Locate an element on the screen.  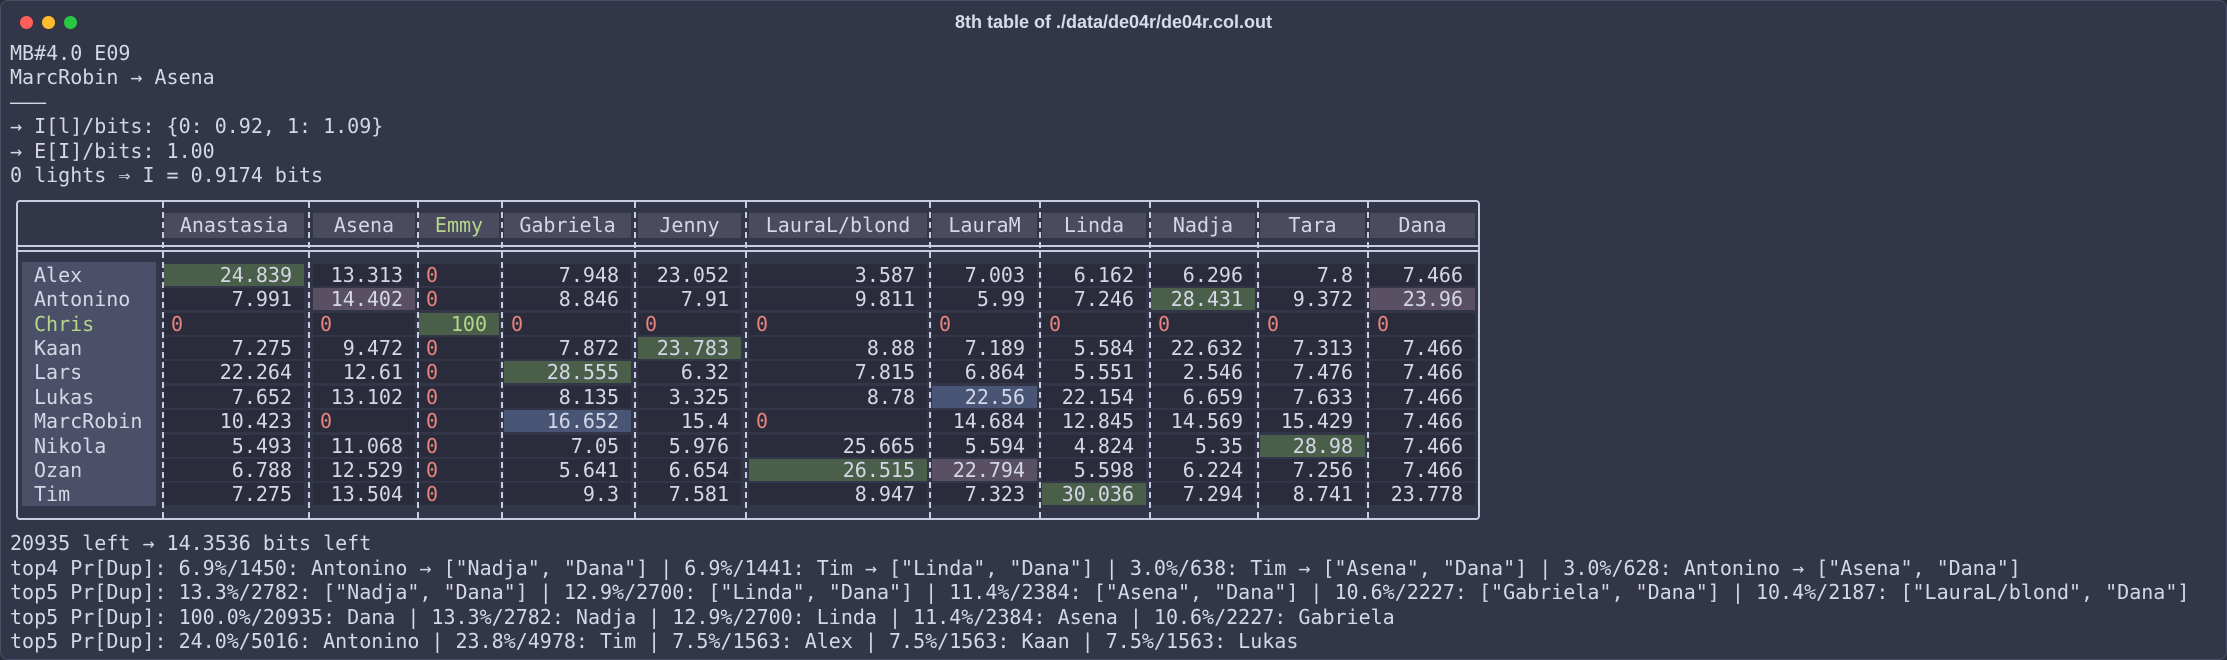
maximize-window-button is located at coordinates (70, 22).